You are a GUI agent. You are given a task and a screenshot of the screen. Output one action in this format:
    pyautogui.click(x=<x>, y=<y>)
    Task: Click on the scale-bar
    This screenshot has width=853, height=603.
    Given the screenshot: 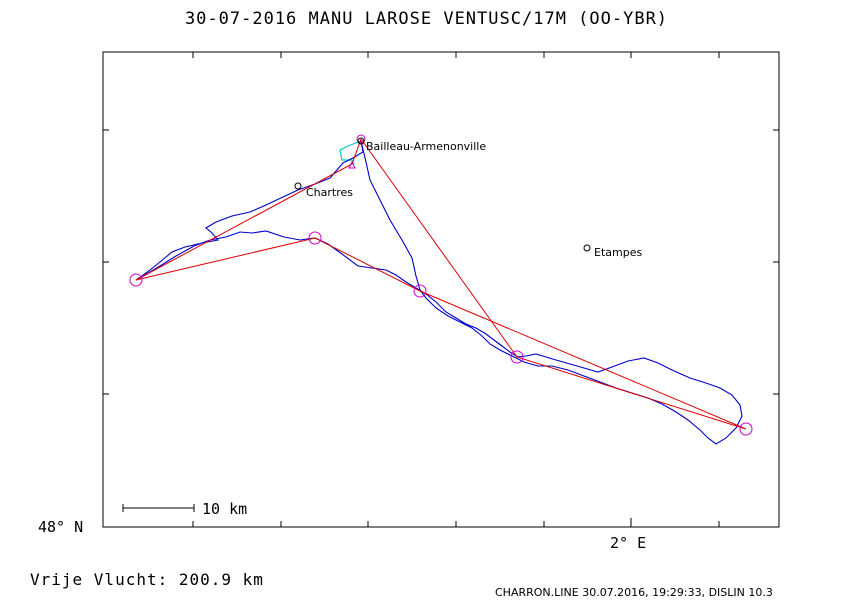 What is the action you would take?
    pyautogui.click(x=158, y=508)
    